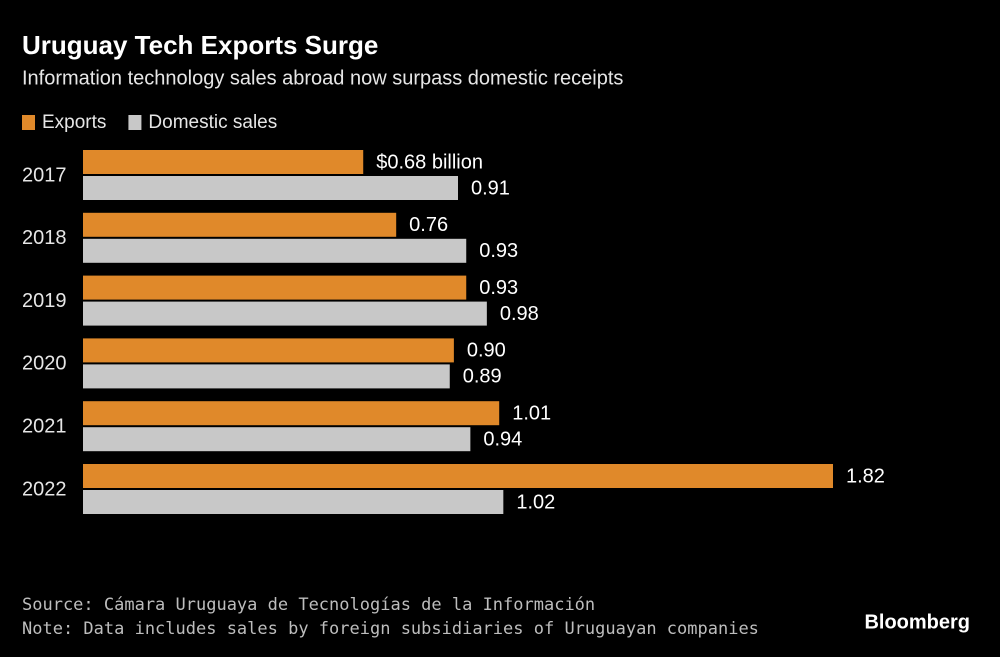 Image resolution: width=1000 pixels, height=657 pixels. I want to click on legend-label: Domestic sales, so click(212, 122).